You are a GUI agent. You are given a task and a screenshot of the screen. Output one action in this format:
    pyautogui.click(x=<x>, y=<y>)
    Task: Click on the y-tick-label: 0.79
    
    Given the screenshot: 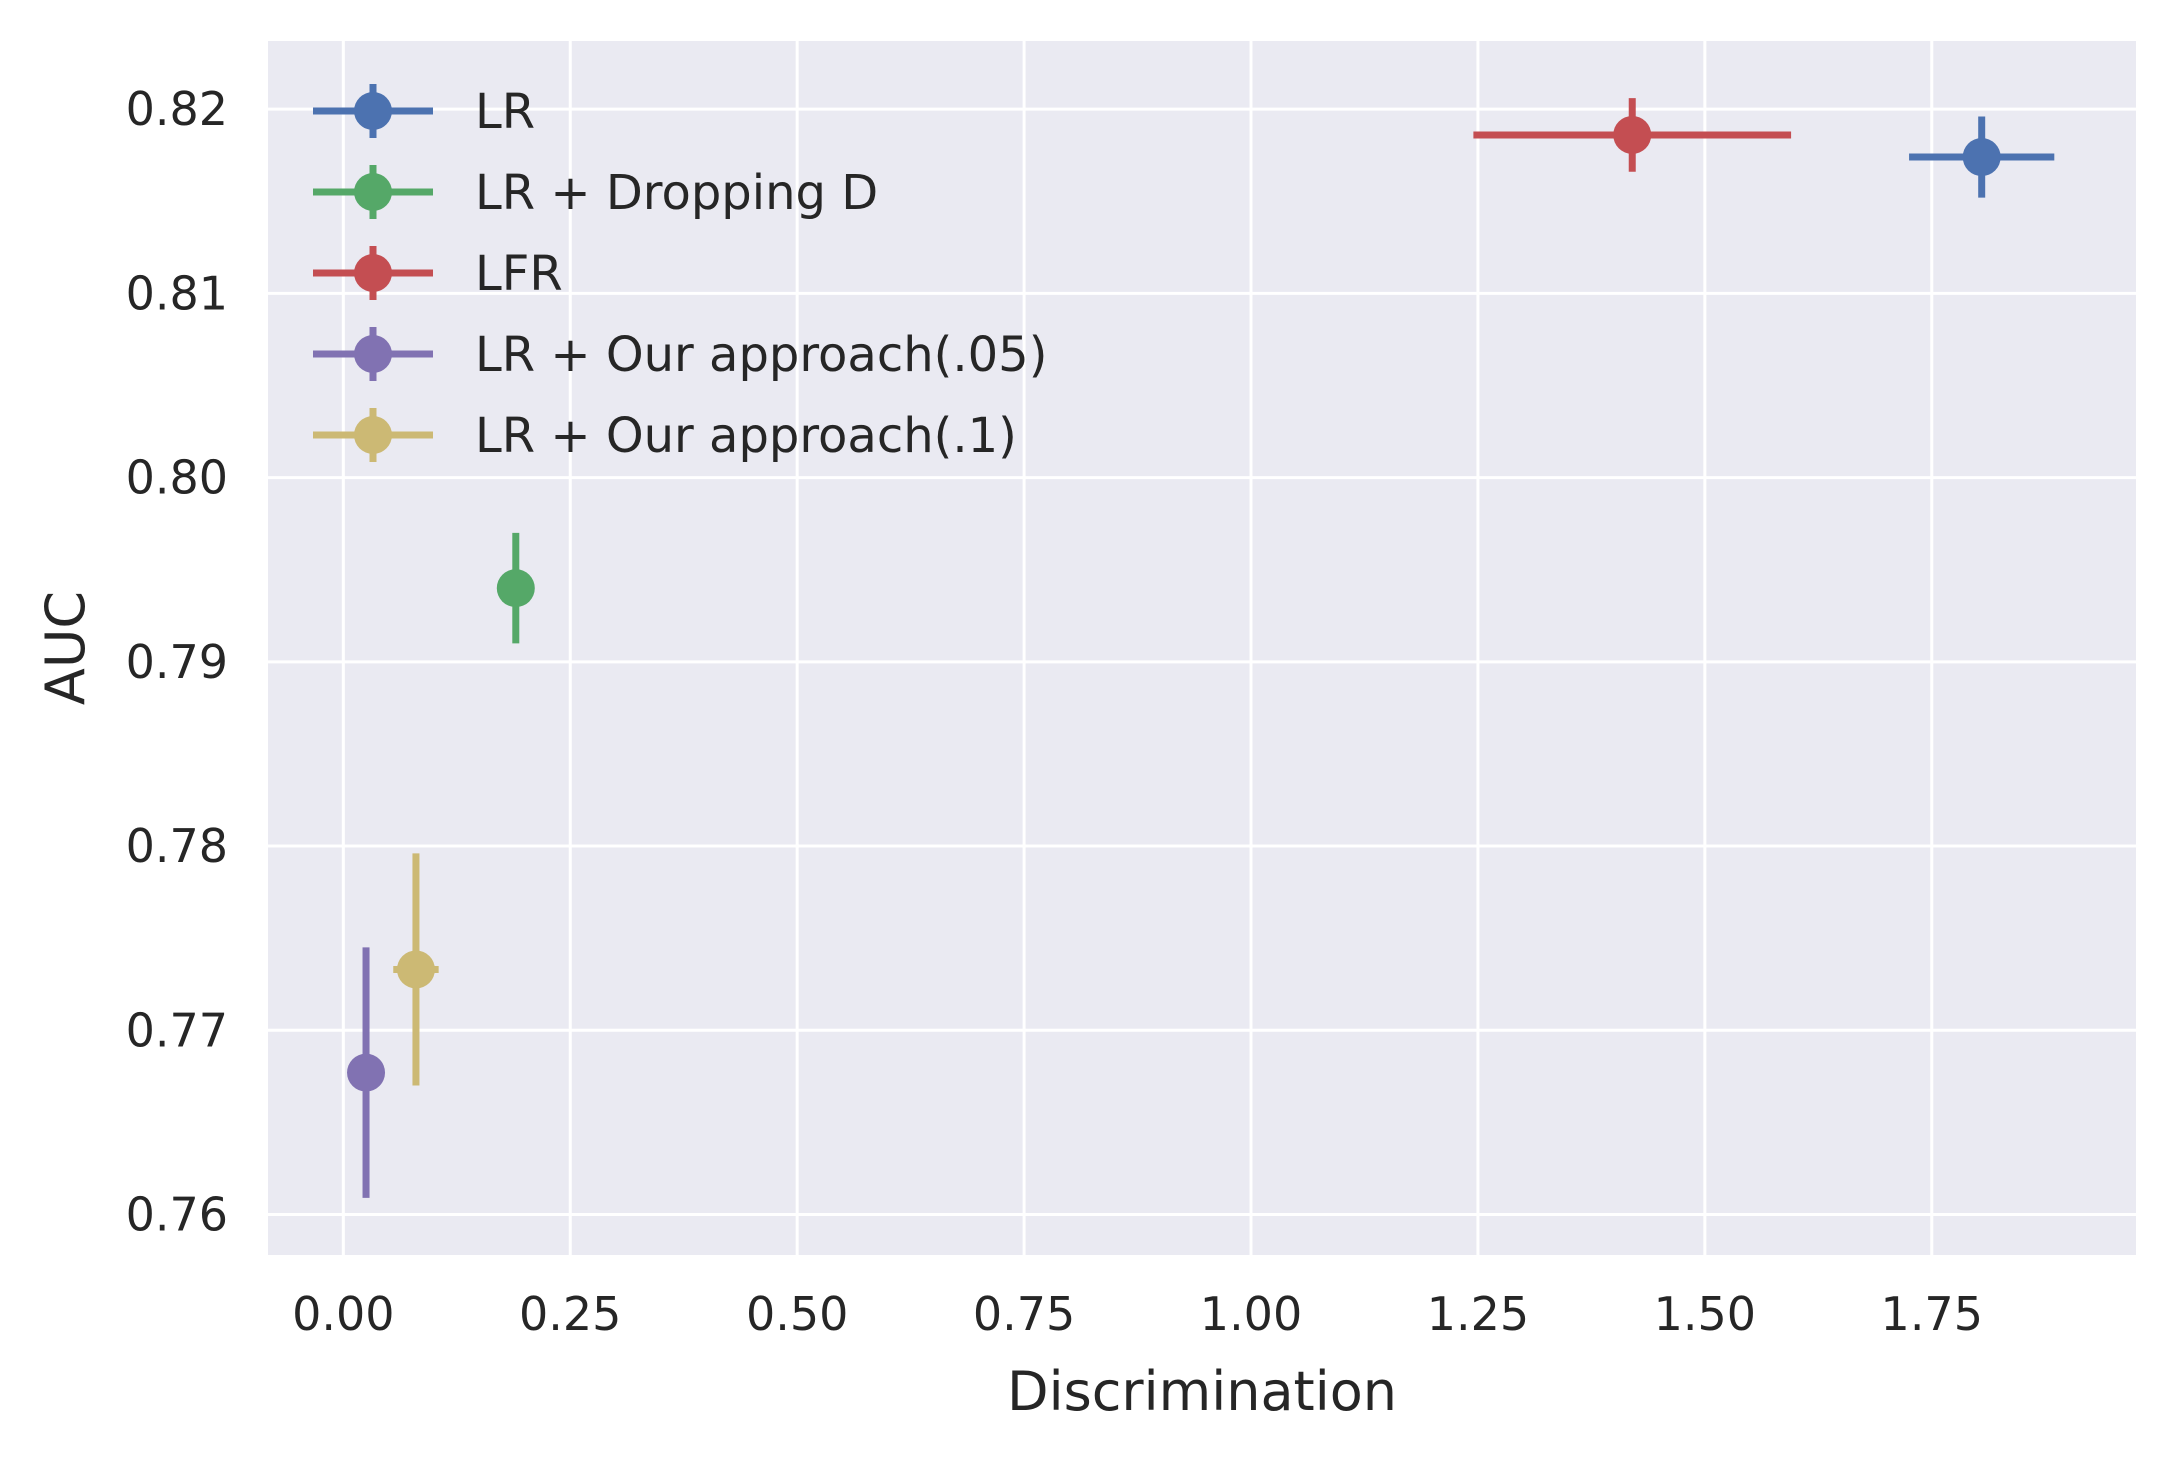 What is the action you would take?
    pyautogui.click(x=177, y=662)
    